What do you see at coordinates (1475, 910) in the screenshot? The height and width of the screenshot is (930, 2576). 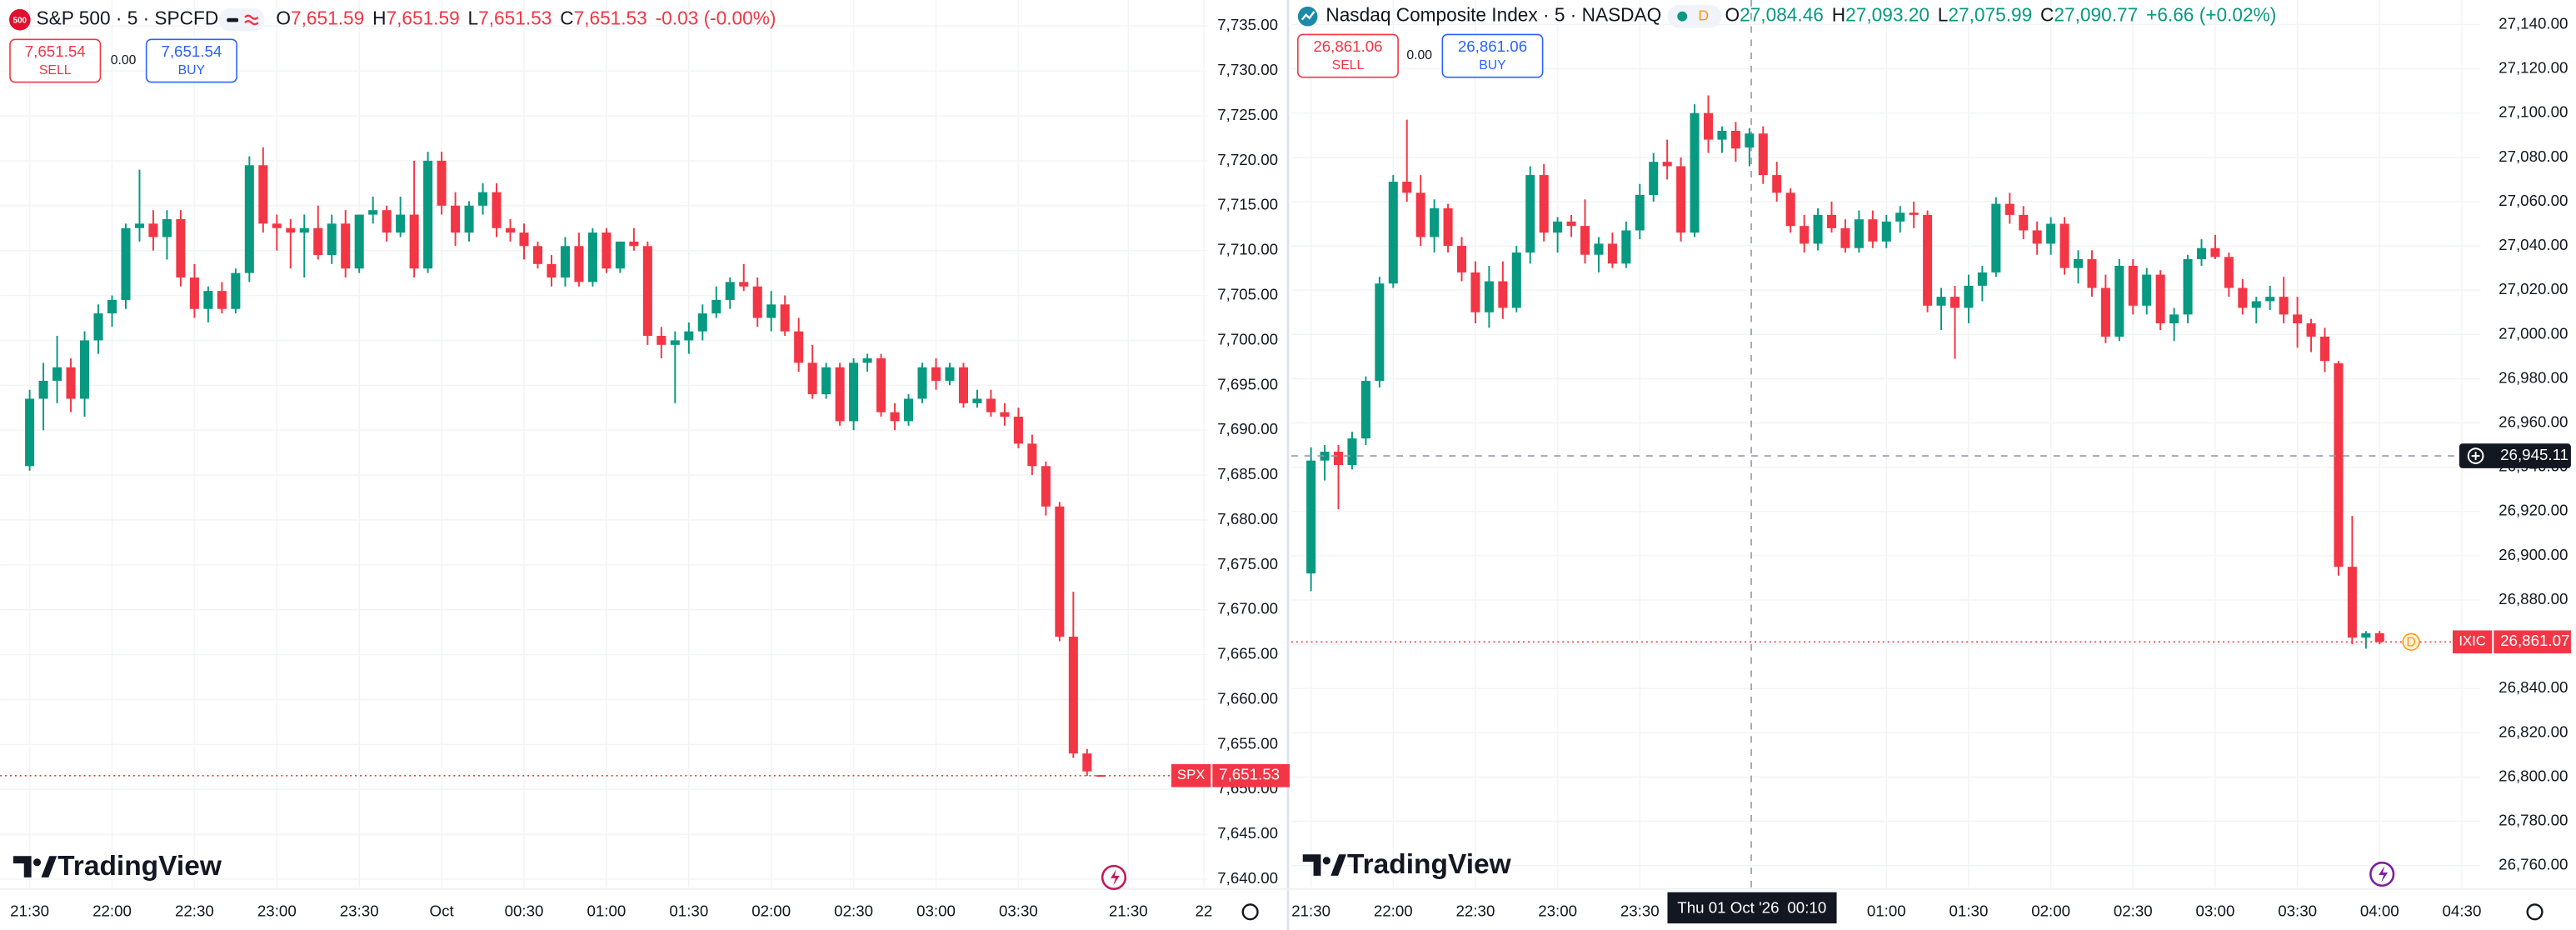 I see `x-tick-label: 22:30` at bounding box center [1475, 910].